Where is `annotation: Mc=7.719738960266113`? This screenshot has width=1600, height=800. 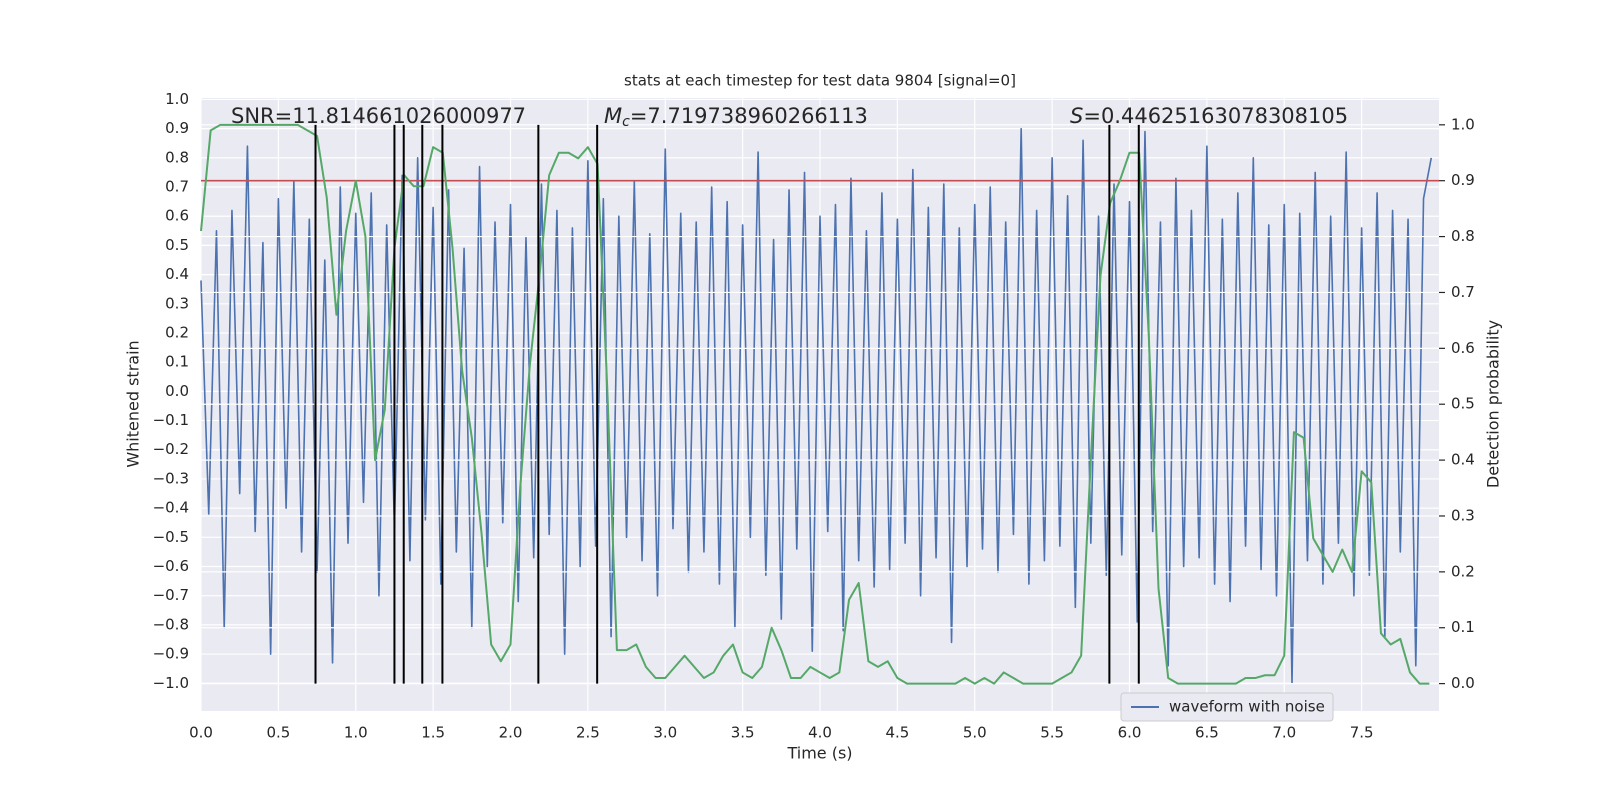 annotation: Mc=7.719738960266113 is located at coordinates (736, 117).